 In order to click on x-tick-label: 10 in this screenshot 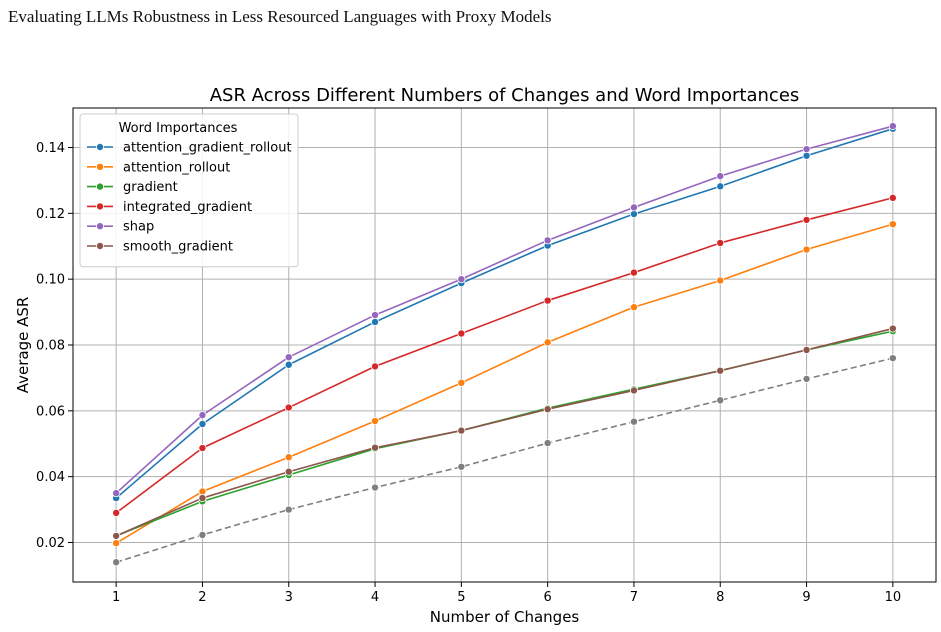, I will do `click(893, 597)`.